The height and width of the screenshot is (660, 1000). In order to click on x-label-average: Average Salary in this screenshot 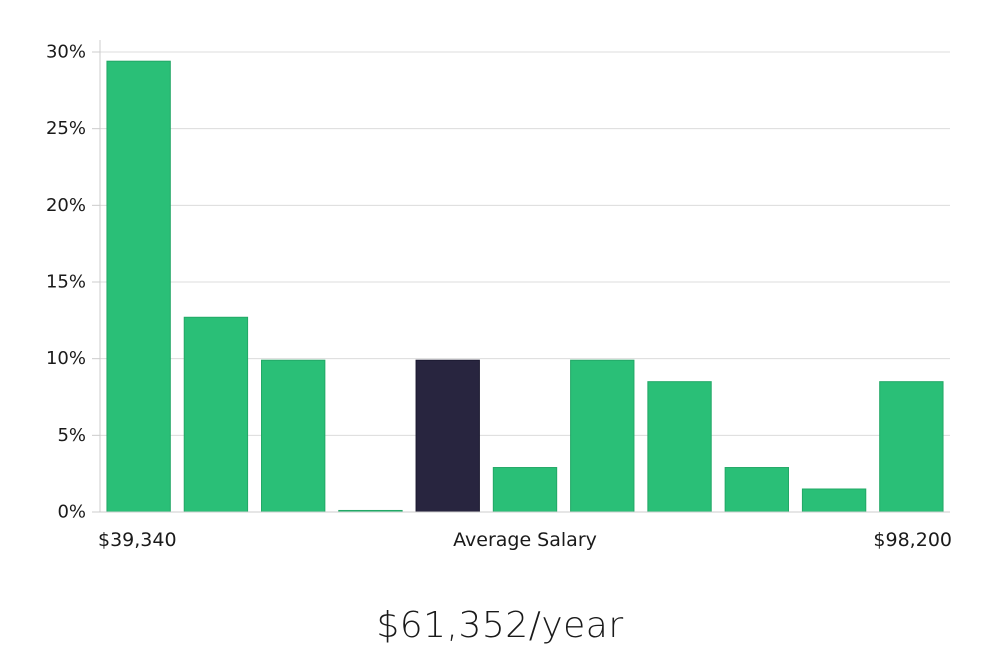, I will do `click(525, 540)`.